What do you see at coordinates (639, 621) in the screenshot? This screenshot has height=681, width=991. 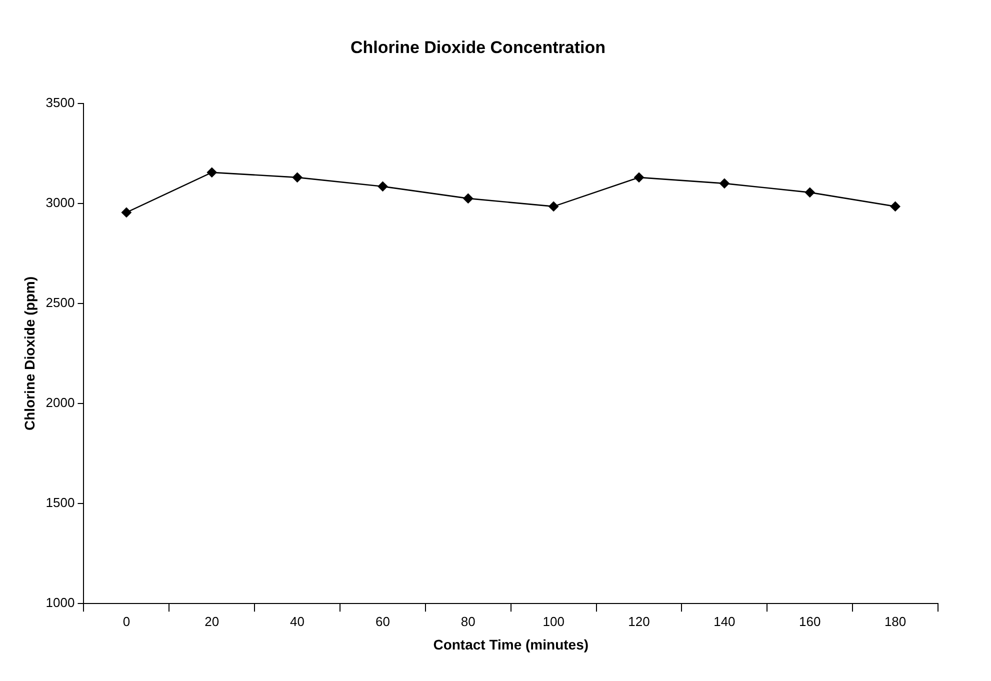 I see `x-tick-label: 120` at bounding box center [639, 621].